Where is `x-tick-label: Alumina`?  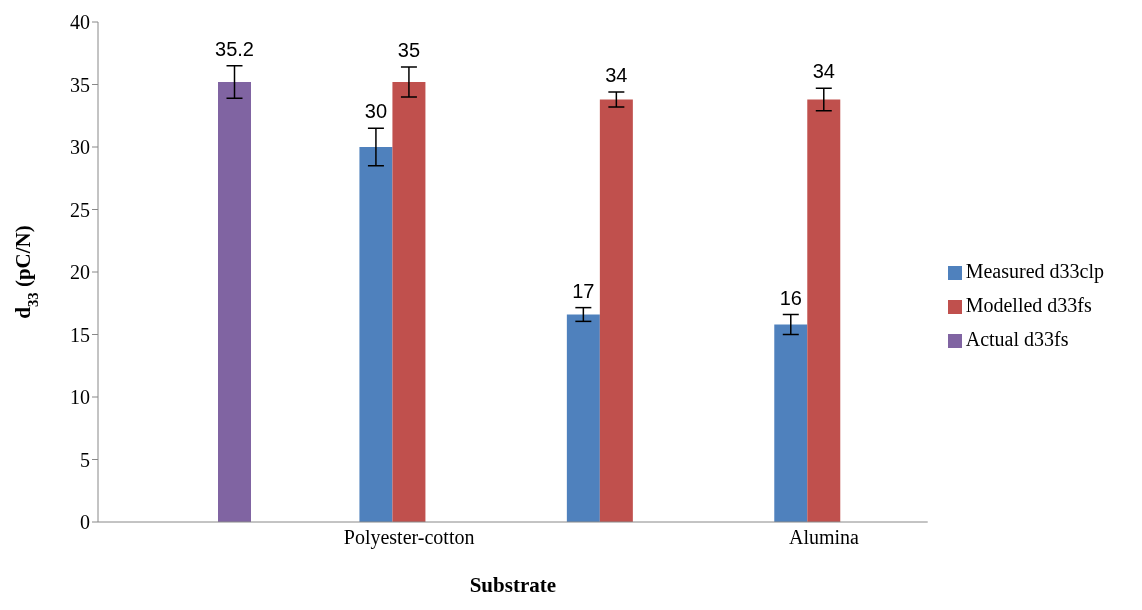
x-tick-label: Alumina is located at coordinates (824, 537).